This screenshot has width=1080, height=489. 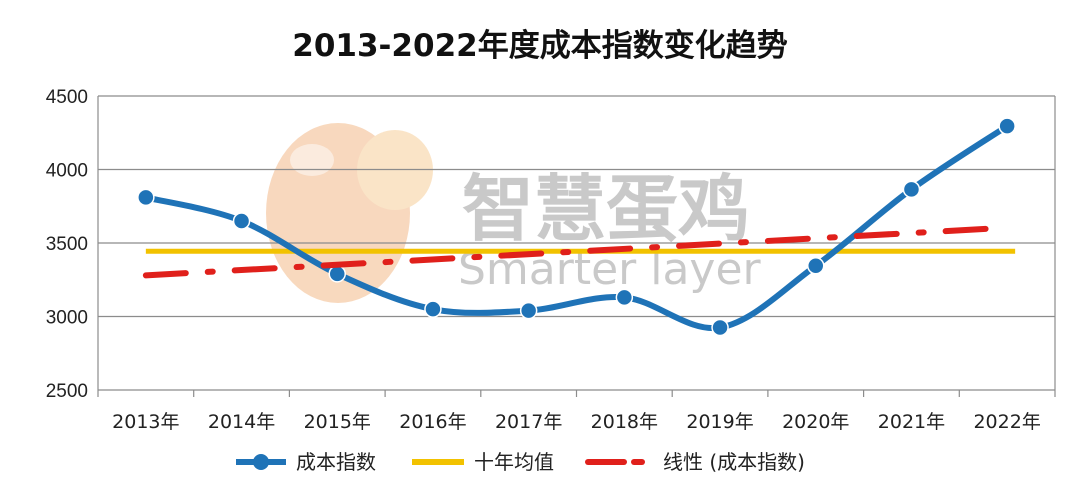 I want to click on watermark-logo, so click(x=349, y=213).